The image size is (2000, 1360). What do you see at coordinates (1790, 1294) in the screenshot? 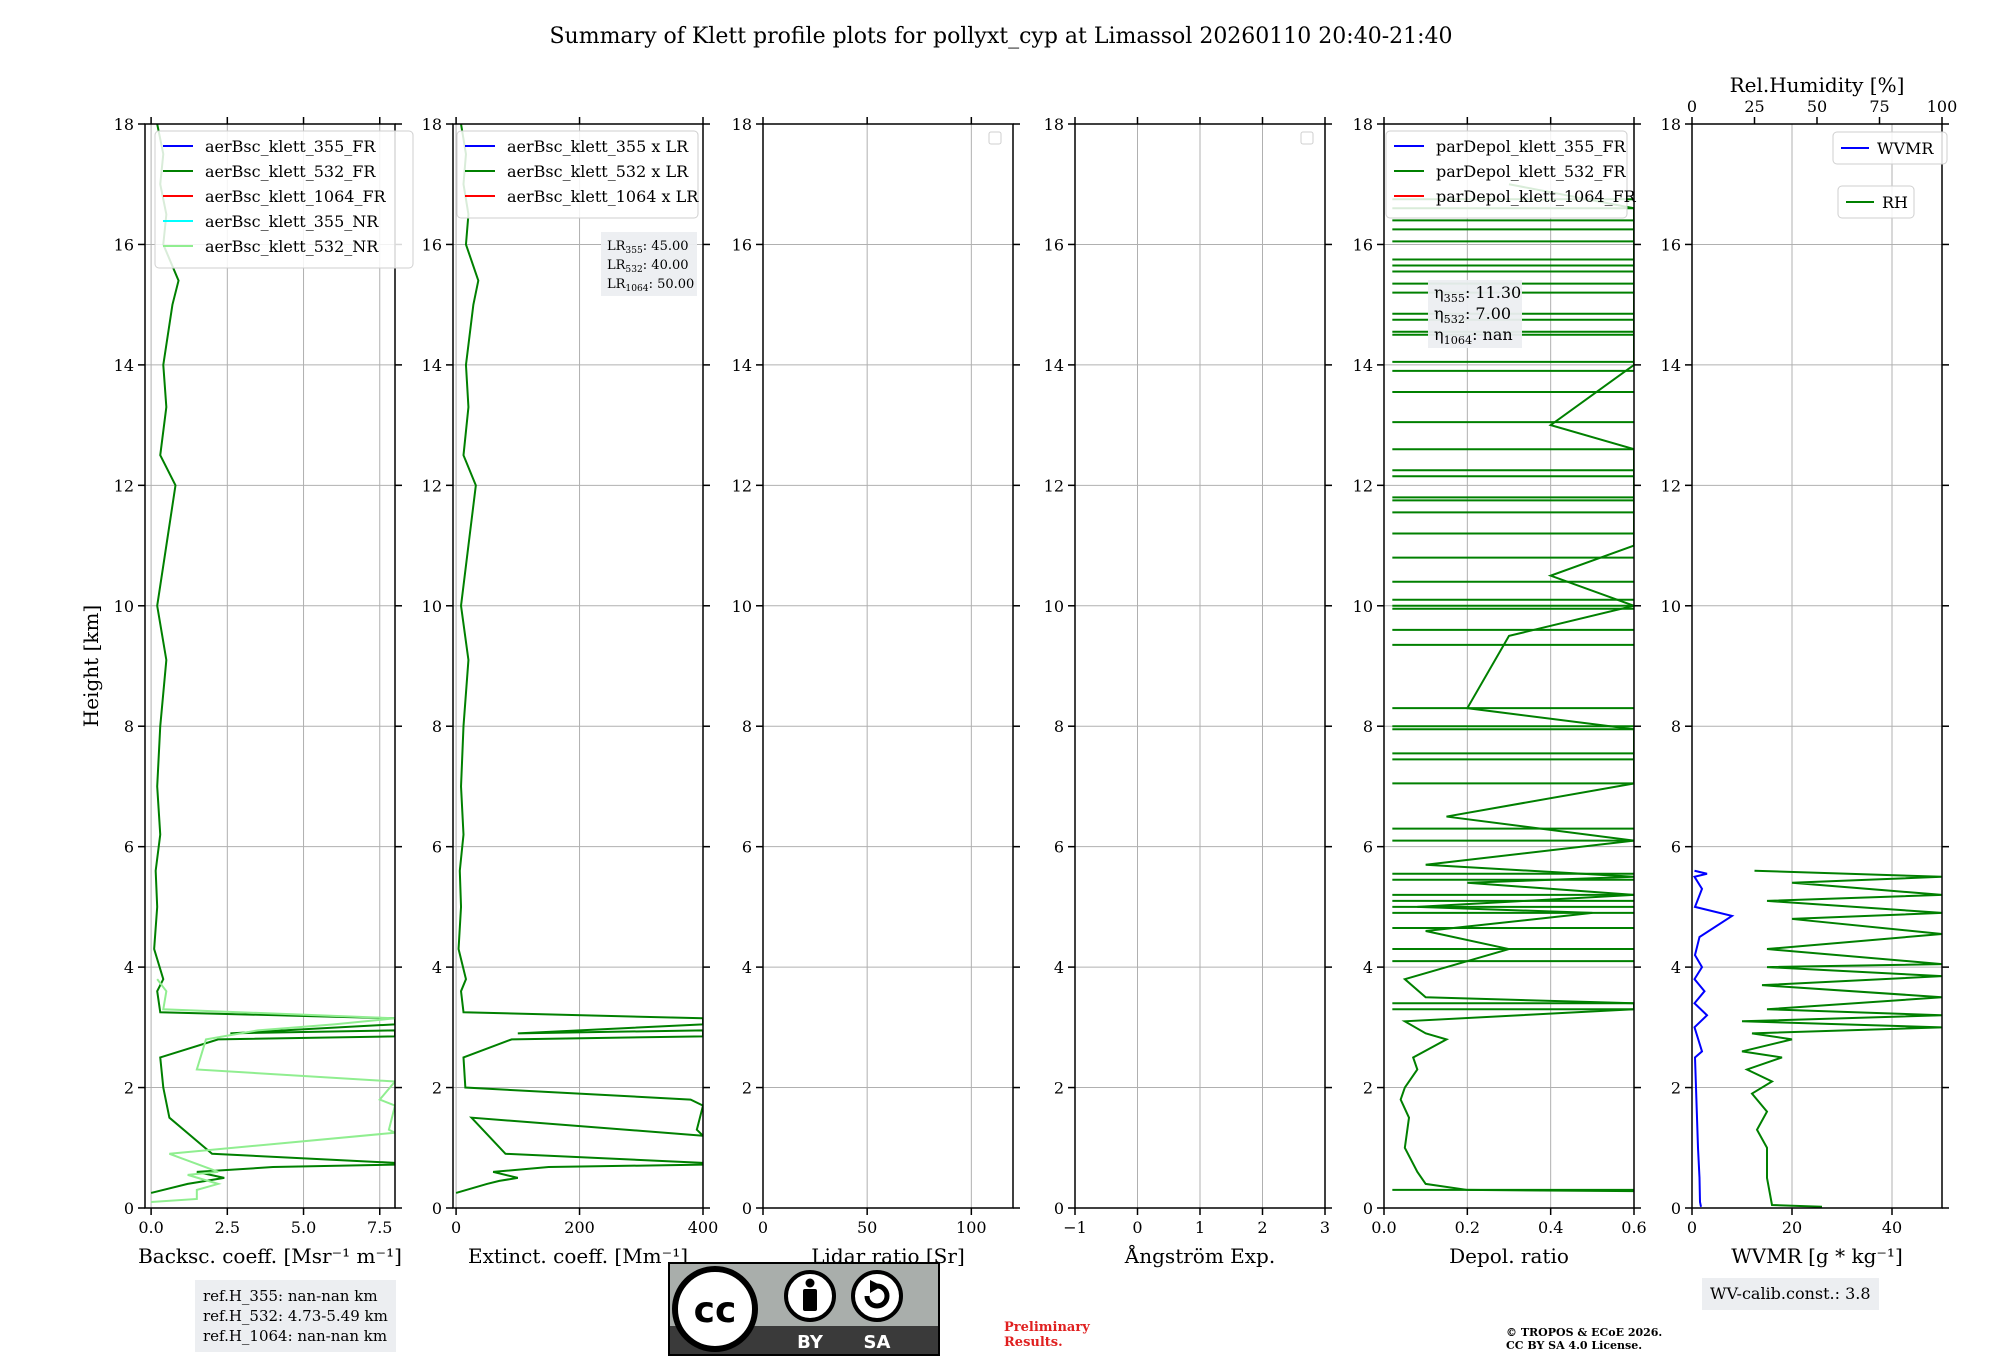
I see `wv-calibration-box: WV-calib.const.: 3.8` at bounding box center [1790, 1294].